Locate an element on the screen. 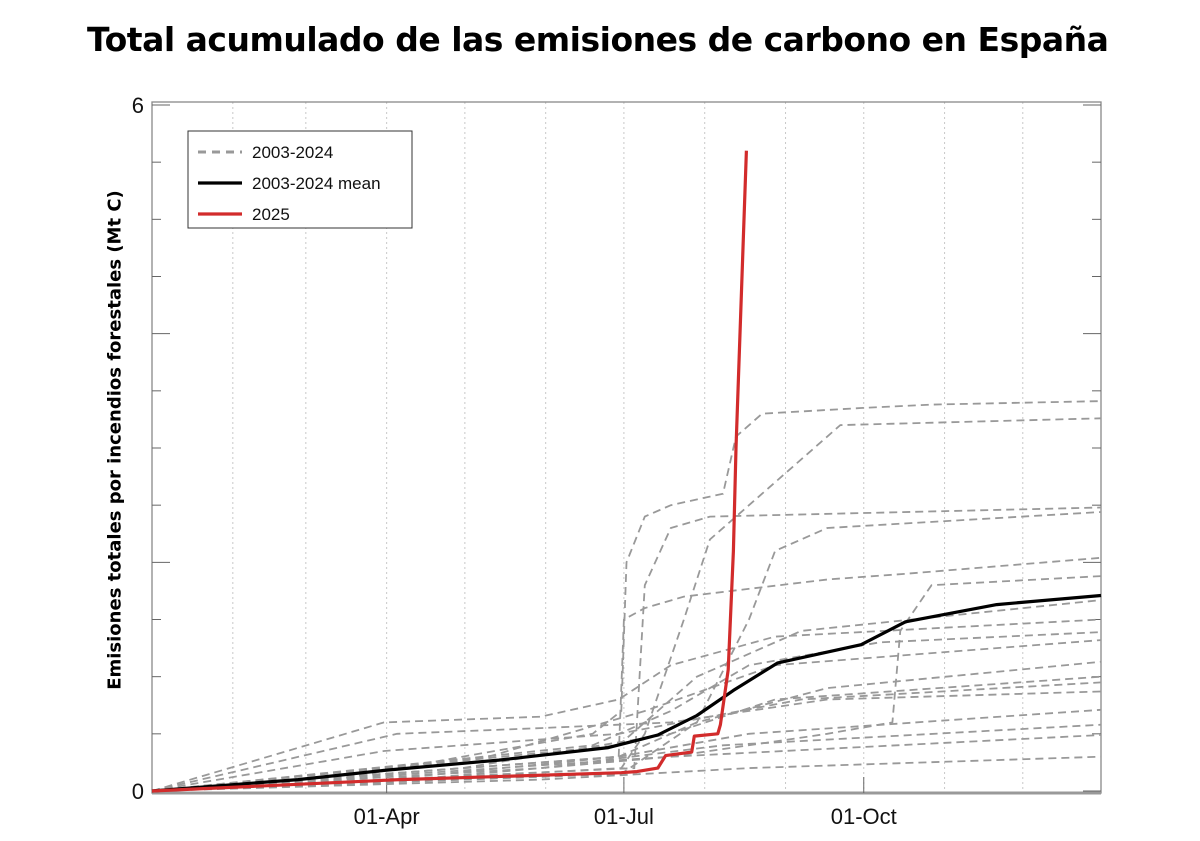 The height and width of the screenshot is (841, 1200). y-tick-label: 6 is located at coordinates (138, 105).